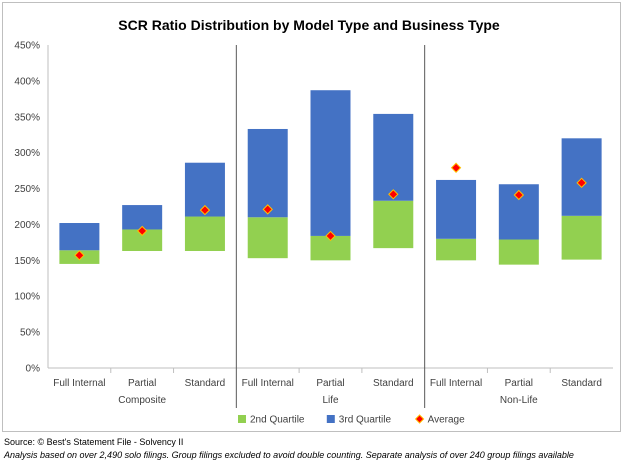 The image size is (627, 469). Describe the element at coordinates (330, 419) in the screenshot. I see `legend-swatch-3rd-quartile` at that location.